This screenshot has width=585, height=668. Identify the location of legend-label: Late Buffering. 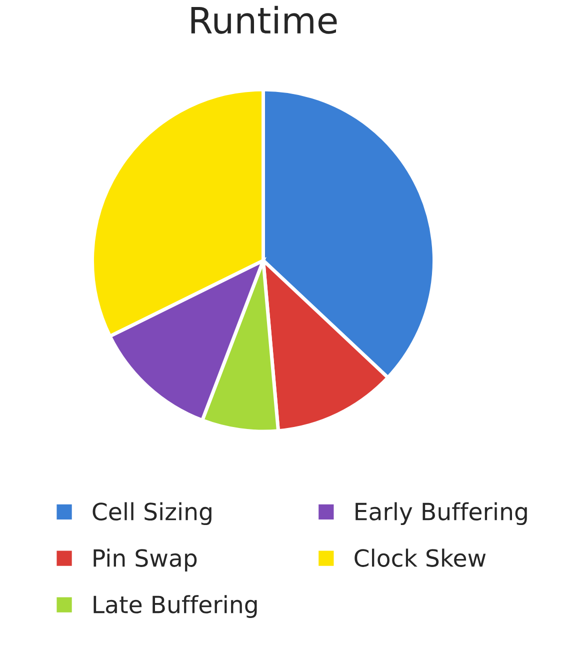
(175, 606).